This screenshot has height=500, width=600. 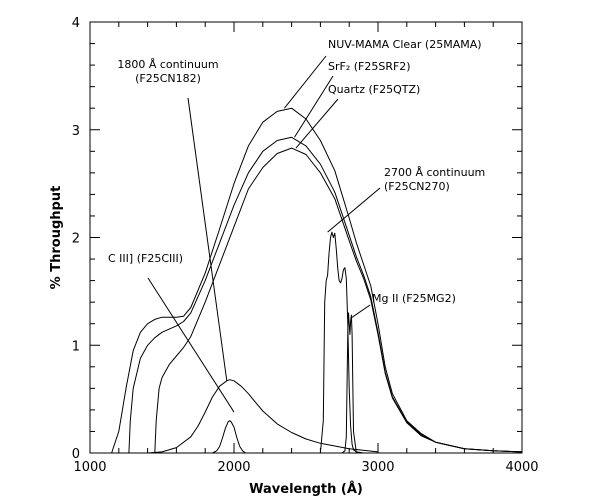 What do you see at coordinates (89, 467) in the screenshot?
I see `x-tick-label: 1000` at bounding box center [89, 467].